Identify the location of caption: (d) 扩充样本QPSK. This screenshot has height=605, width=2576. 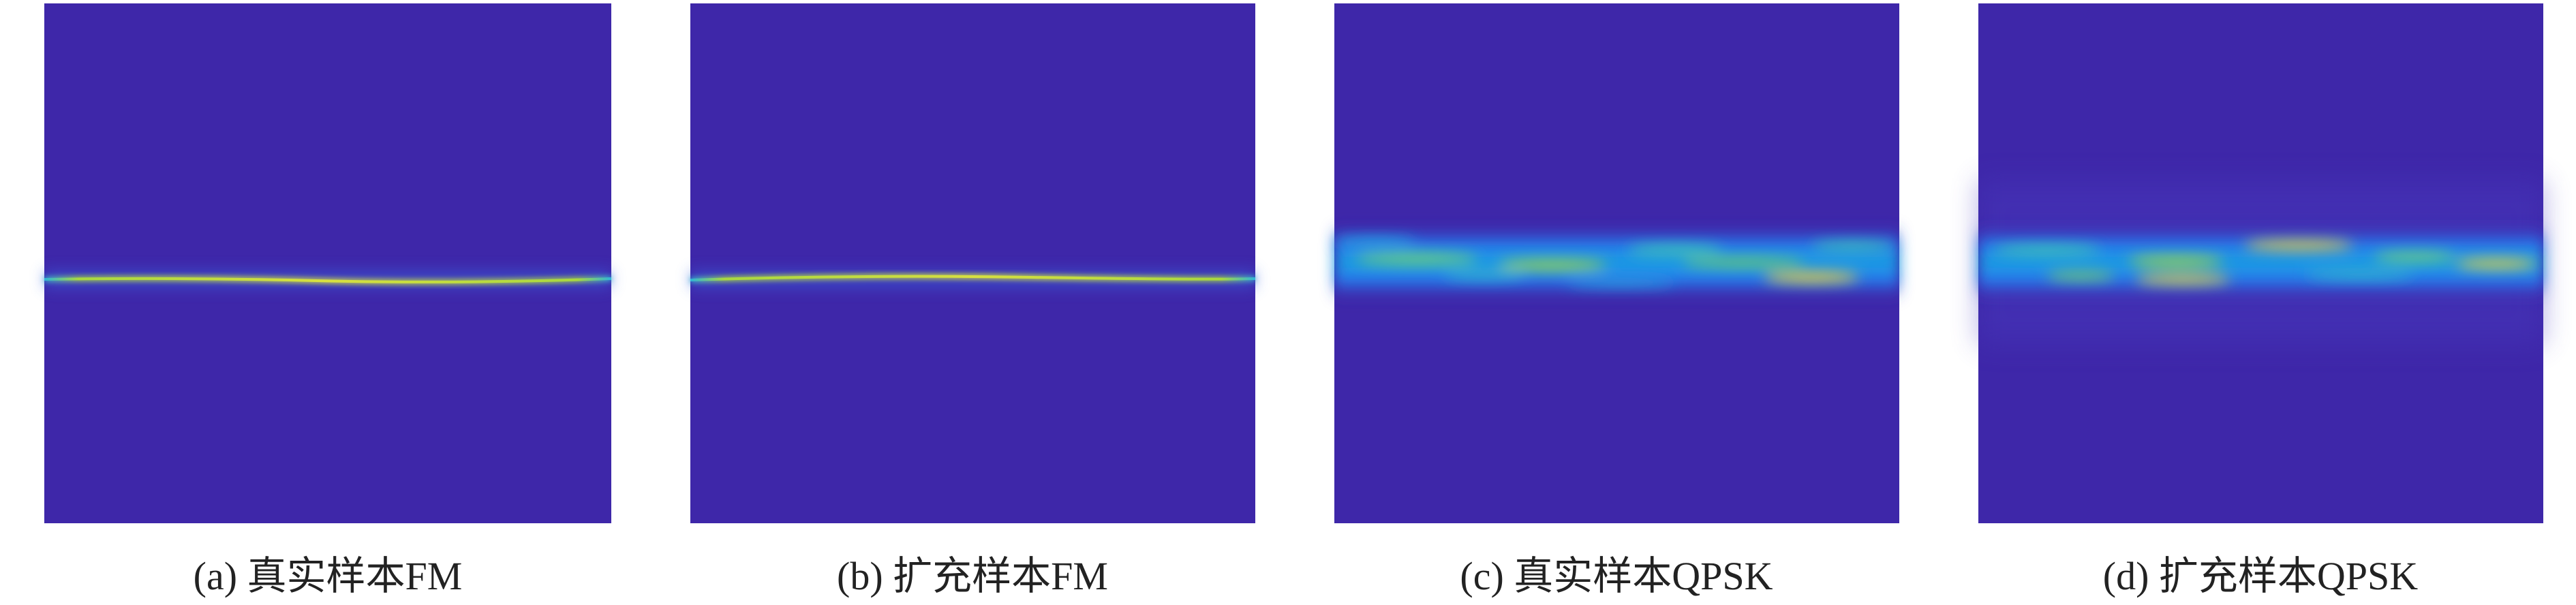
(2261, 576).